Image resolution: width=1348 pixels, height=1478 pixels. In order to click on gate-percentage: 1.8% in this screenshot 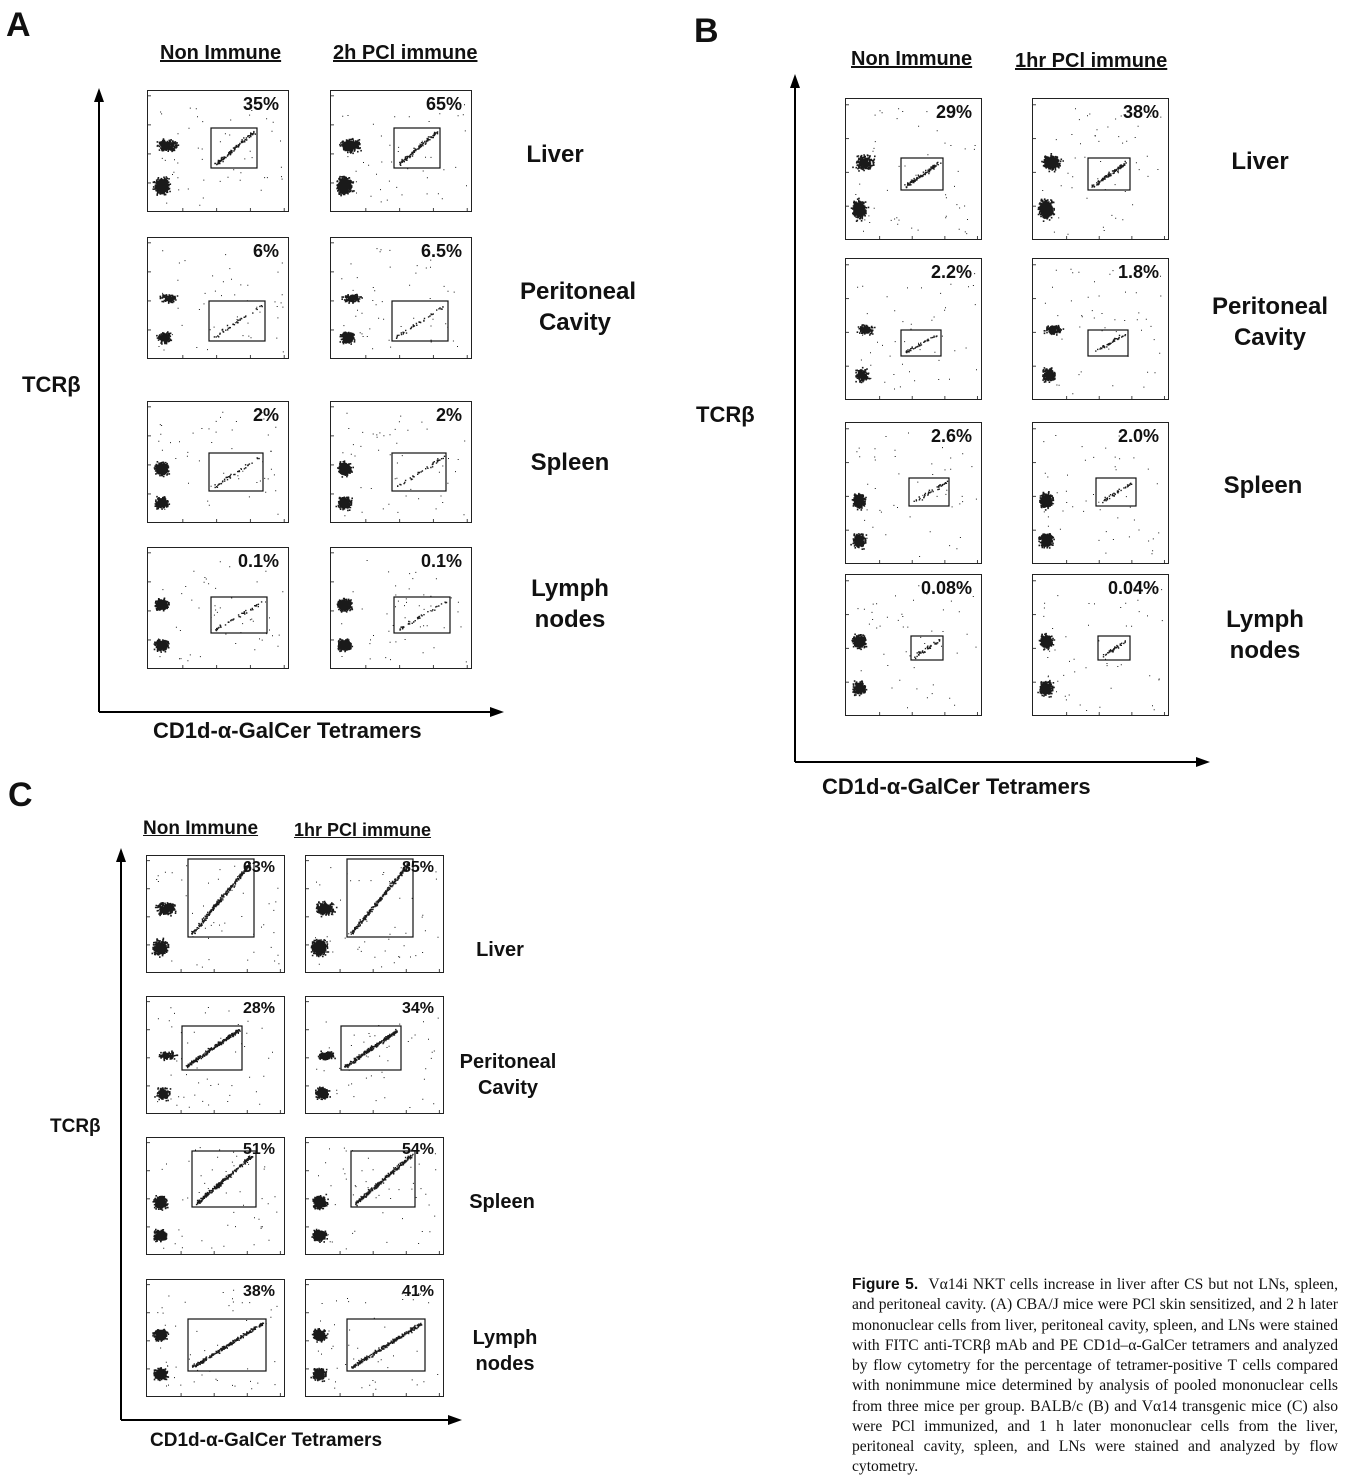, I will do `click(1138, 272)`.